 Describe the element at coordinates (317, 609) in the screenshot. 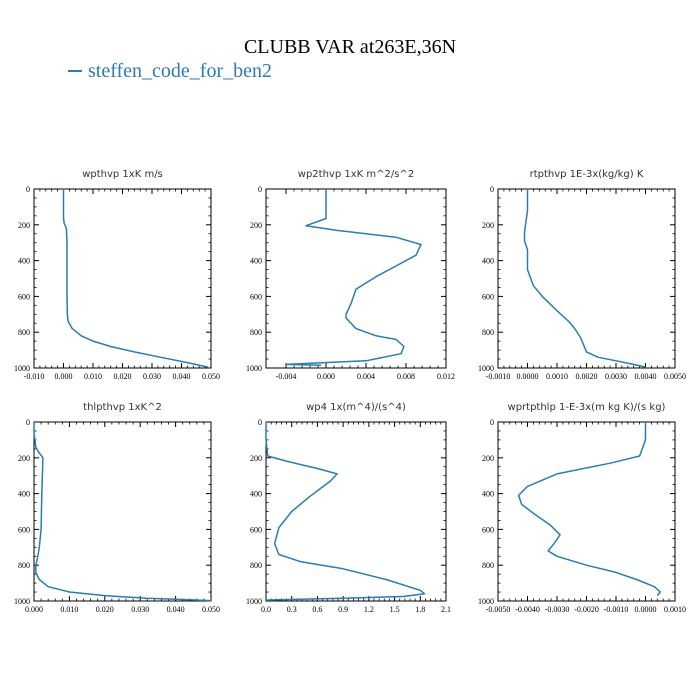

I see `x-tick-label: 0.6` at that location.